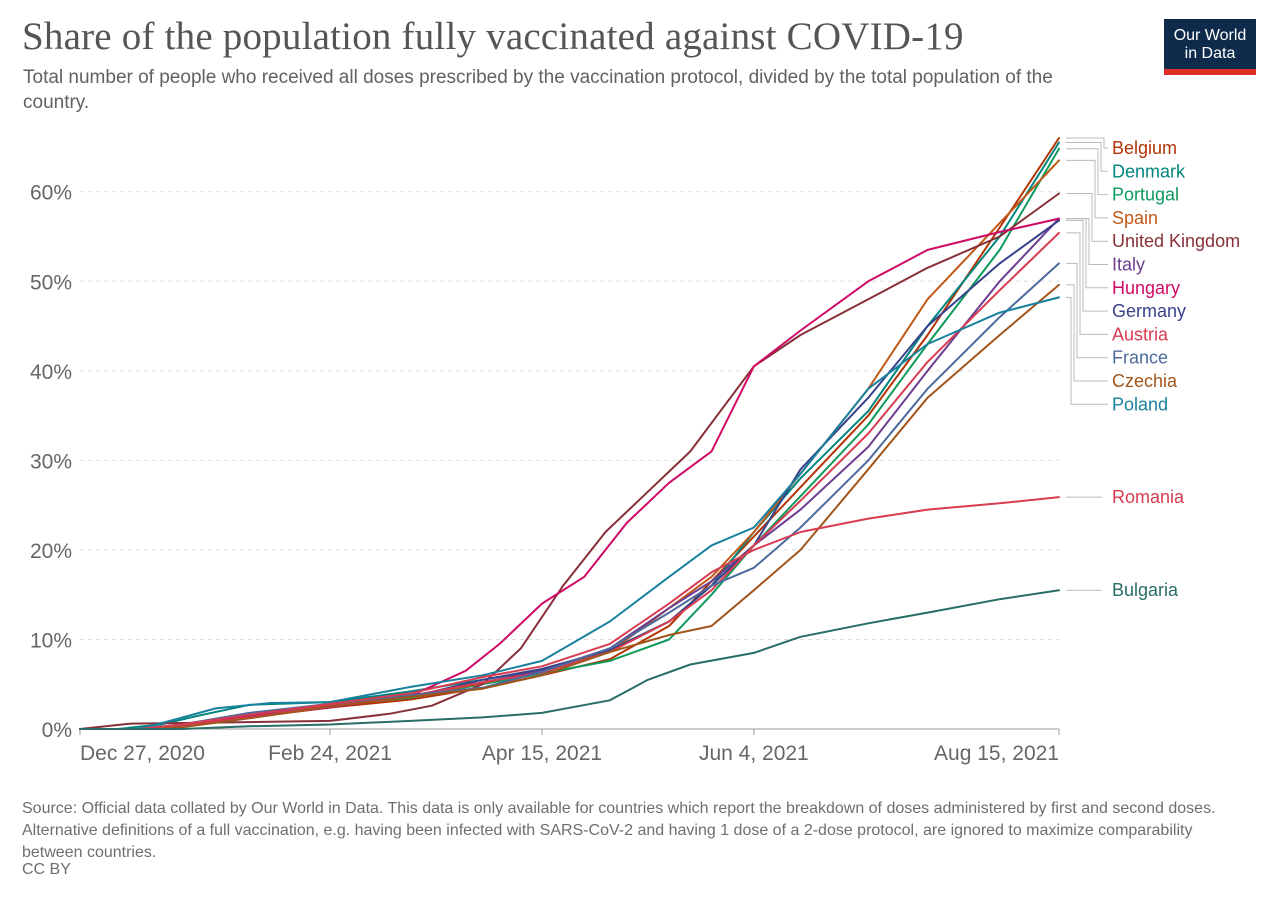 This screenshot has width=1280, height=904. I want to click on y-tick-label: 40%, so click(51, 372).